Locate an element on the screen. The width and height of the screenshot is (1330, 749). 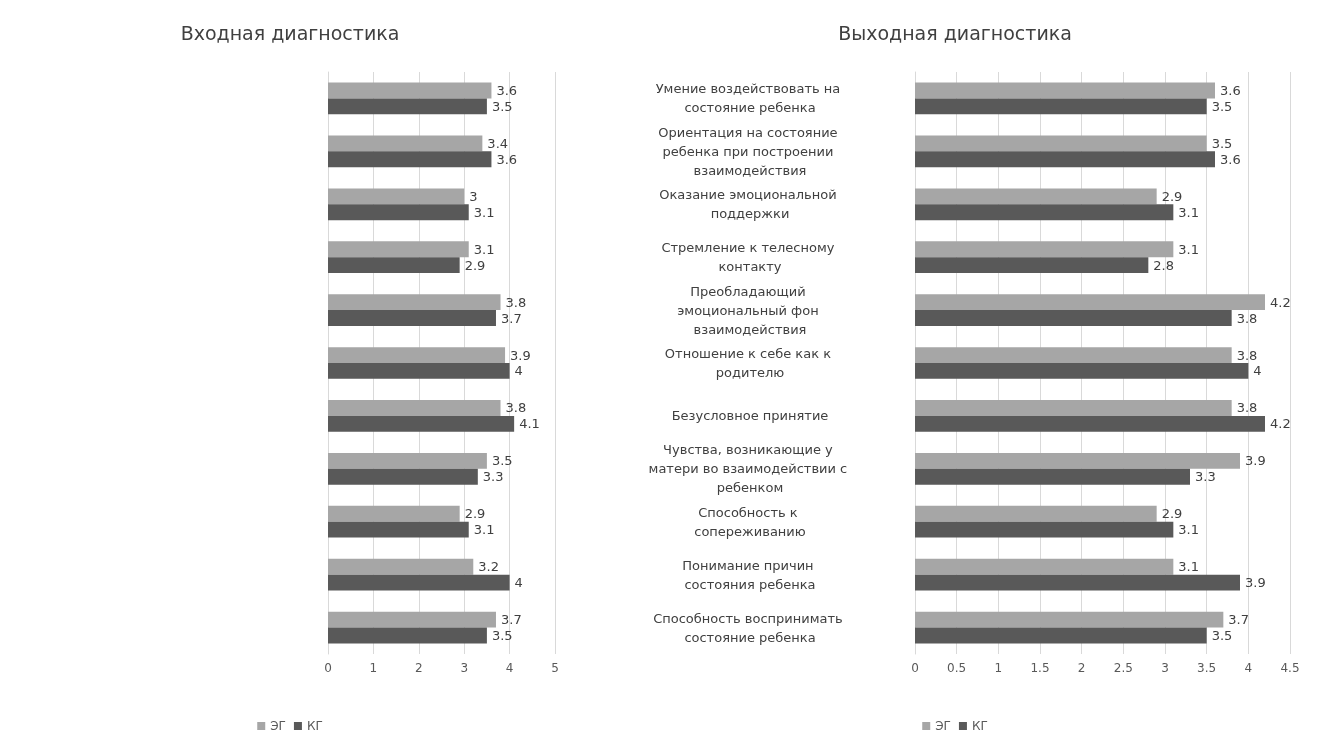
x-tick-label: 5 is located at coordinates (555, 668).